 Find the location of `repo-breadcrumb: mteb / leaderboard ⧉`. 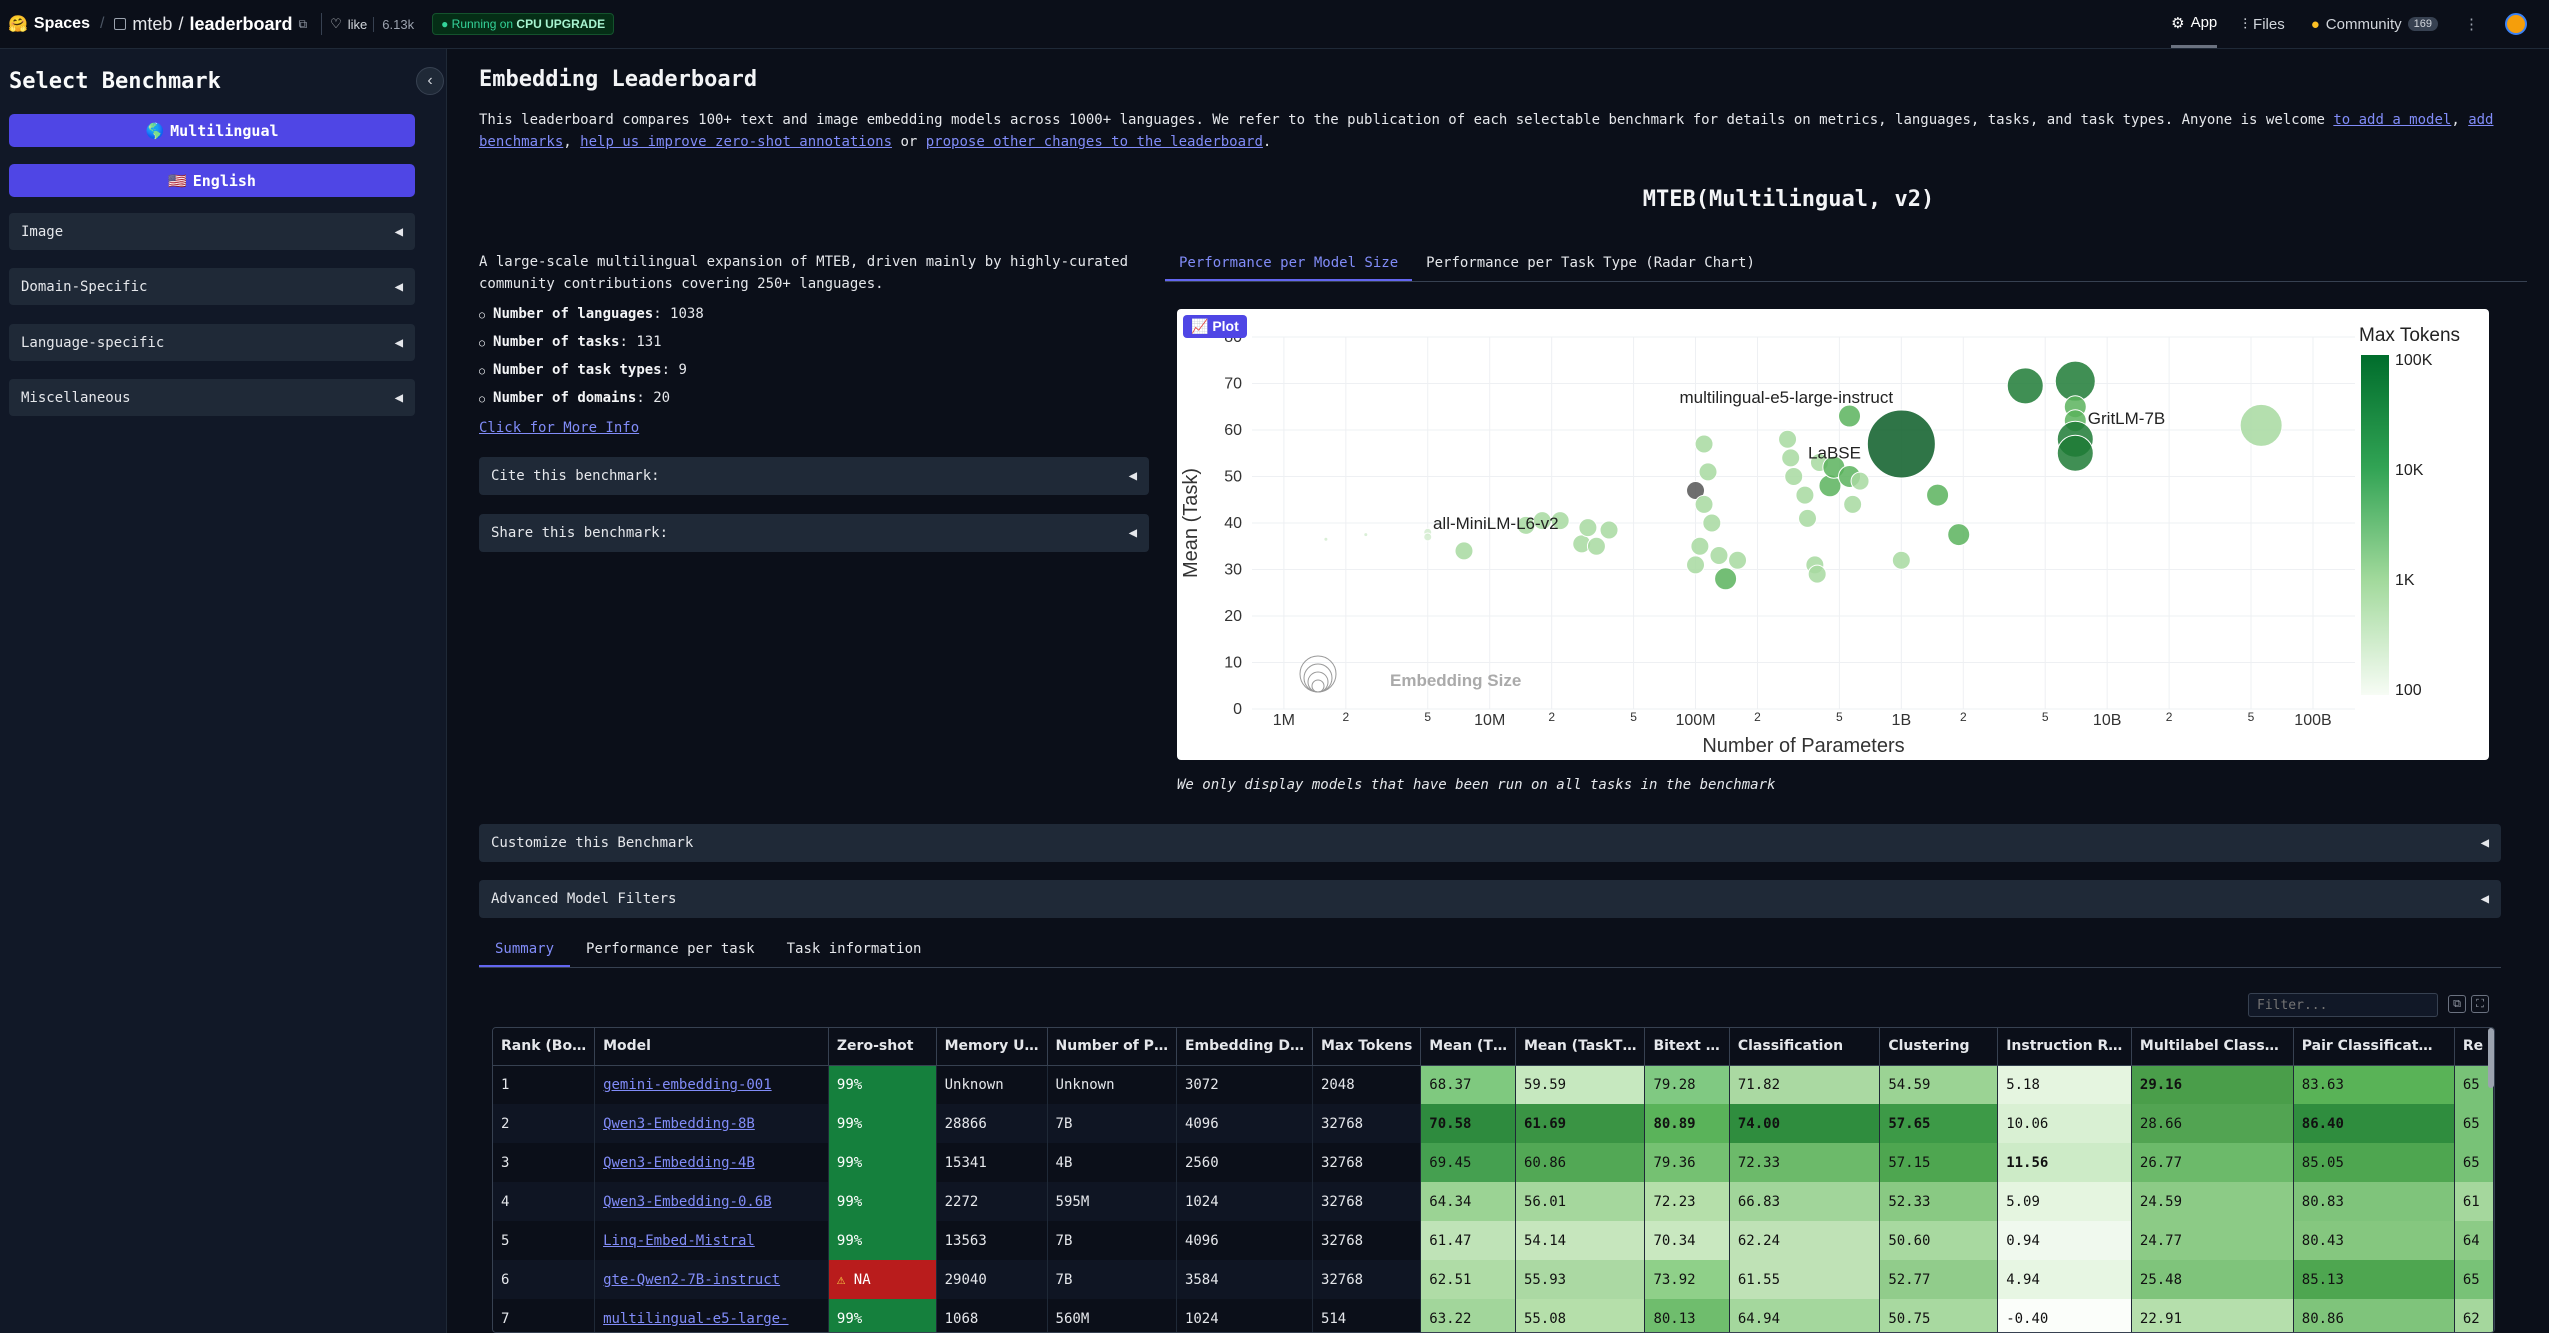

repo-breadcrumb: mteb / leaderboard ⧉ is located at coordinates (210, 24).